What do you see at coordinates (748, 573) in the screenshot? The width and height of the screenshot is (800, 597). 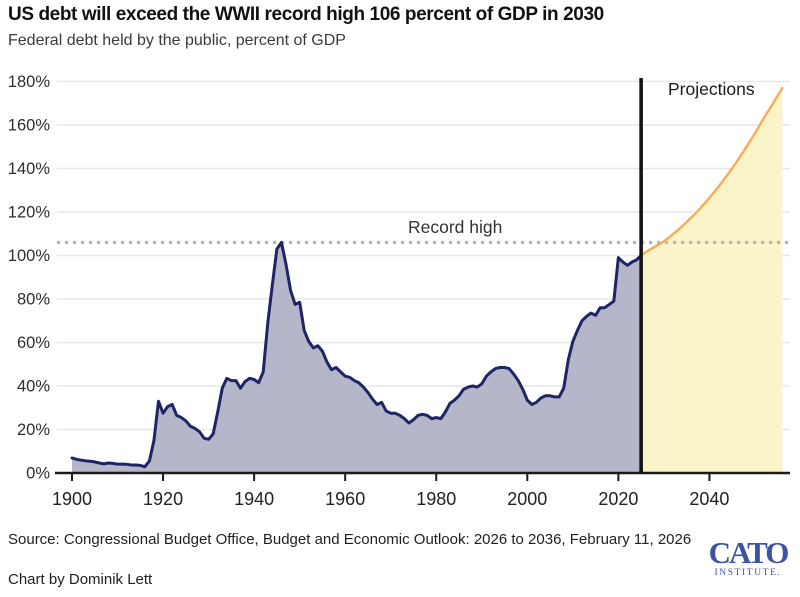 I see `cato-logo-institute-text: INSTITUTE.` at bounding box center [748, 573].